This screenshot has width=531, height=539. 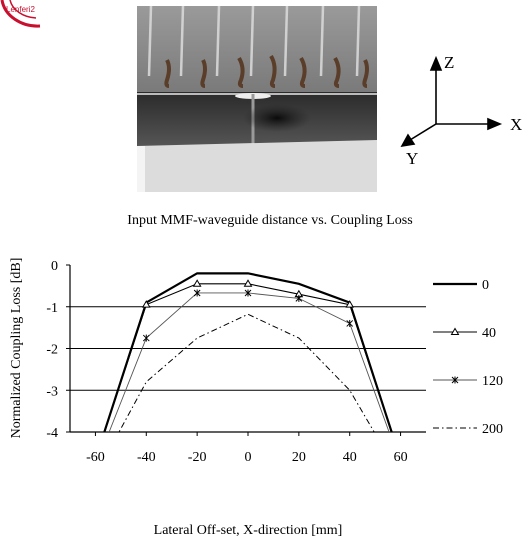 What do you see at coordinates (401, 457) in the screenshot?
I see `x-tick-label: 60` at bounding box center [401, 457].